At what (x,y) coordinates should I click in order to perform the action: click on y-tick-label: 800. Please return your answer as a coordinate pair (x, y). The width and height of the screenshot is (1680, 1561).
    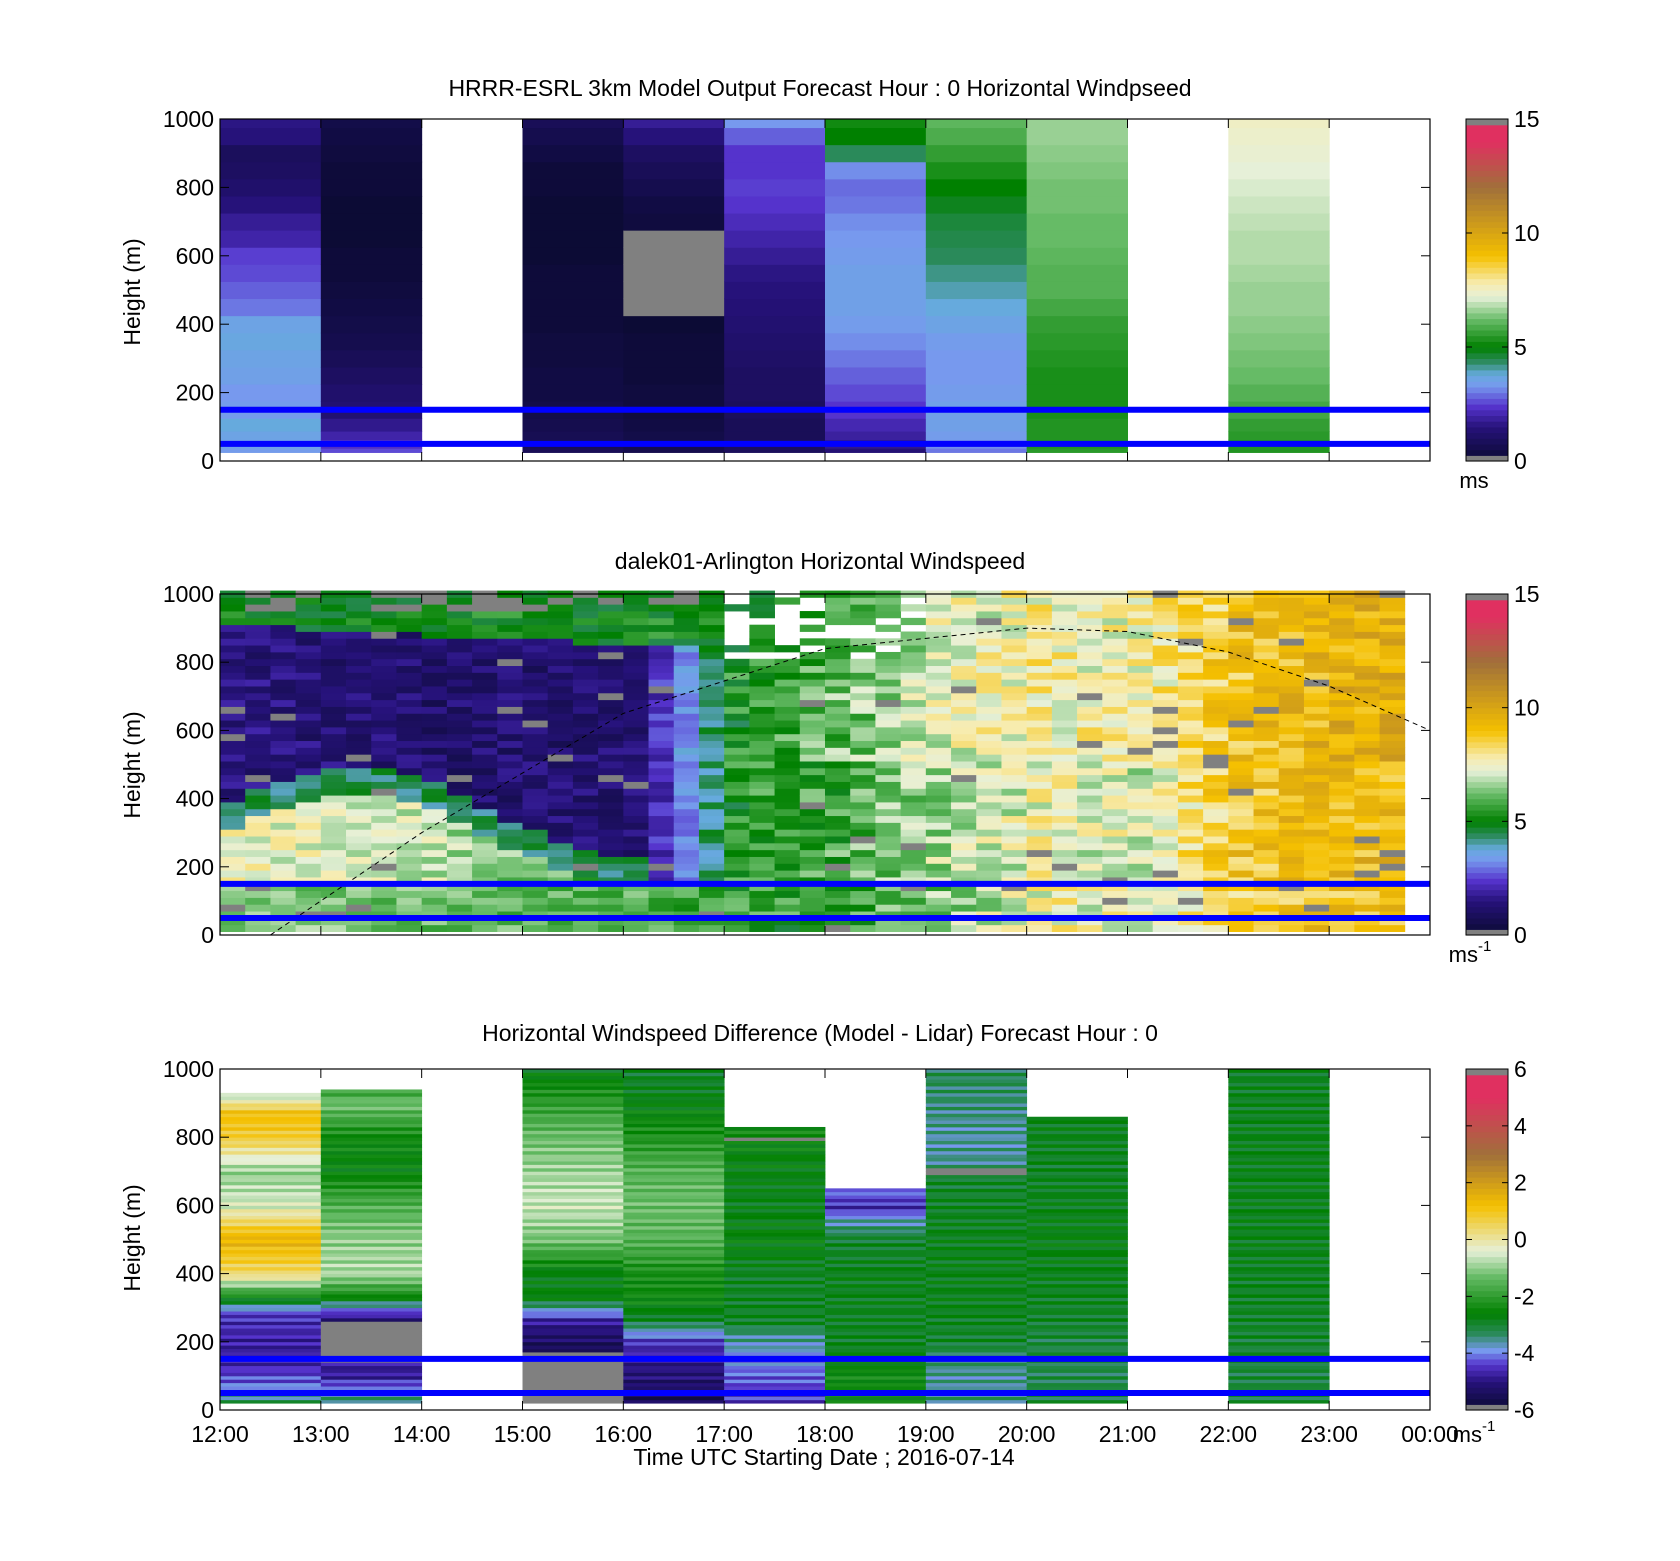
    Looking at the image, I should click on (195, 1137).